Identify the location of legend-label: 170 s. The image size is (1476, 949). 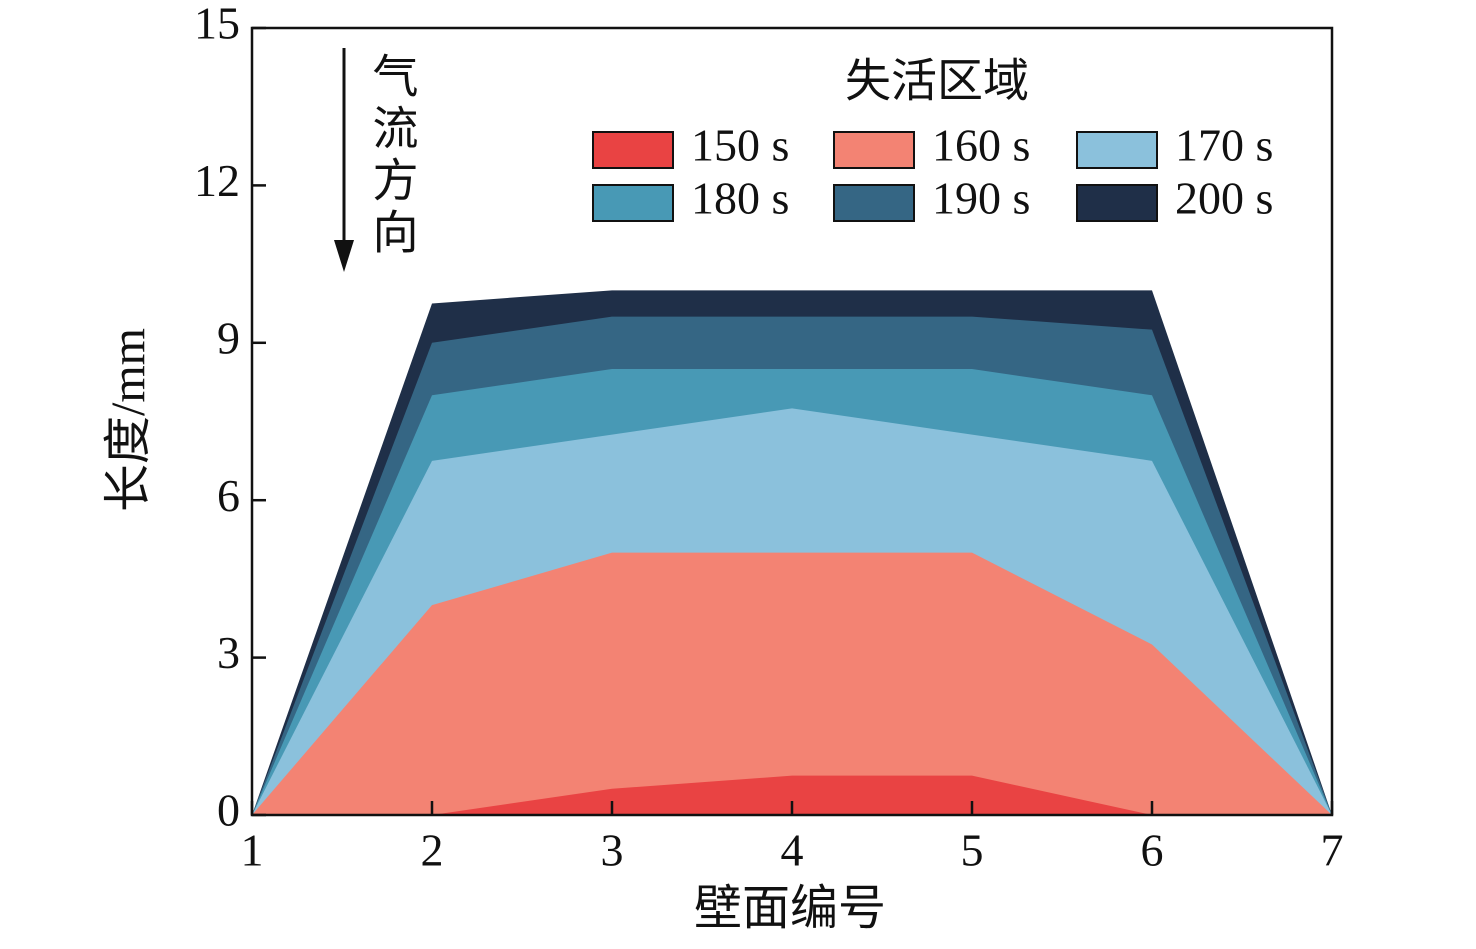
(1224, 145).